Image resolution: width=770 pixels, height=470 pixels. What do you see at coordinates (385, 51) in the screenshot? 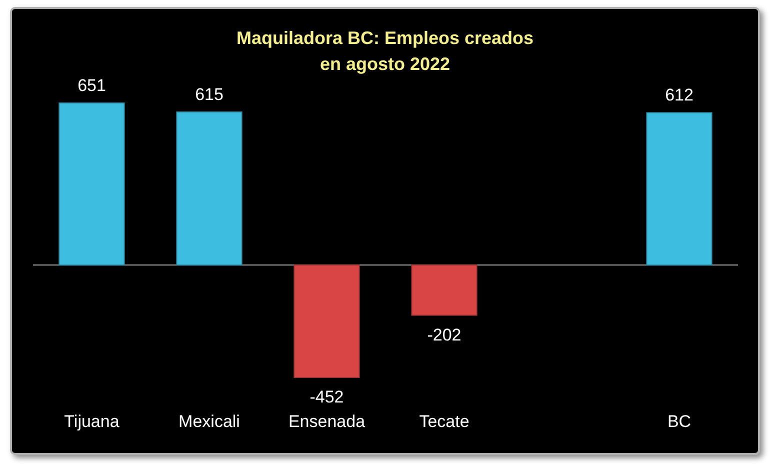
I see `chart-title: Maquiladora BC: Empleos creados en agosto 2022` at bounding box center [385, 51].